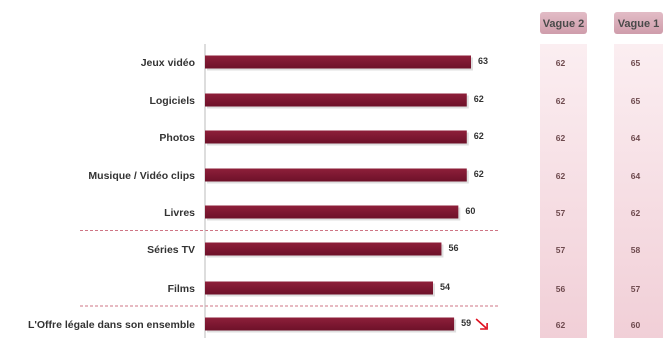 The image size is (663, 338). I want to click on category-label: Musique / Vidéo clips, so click(141, 176).